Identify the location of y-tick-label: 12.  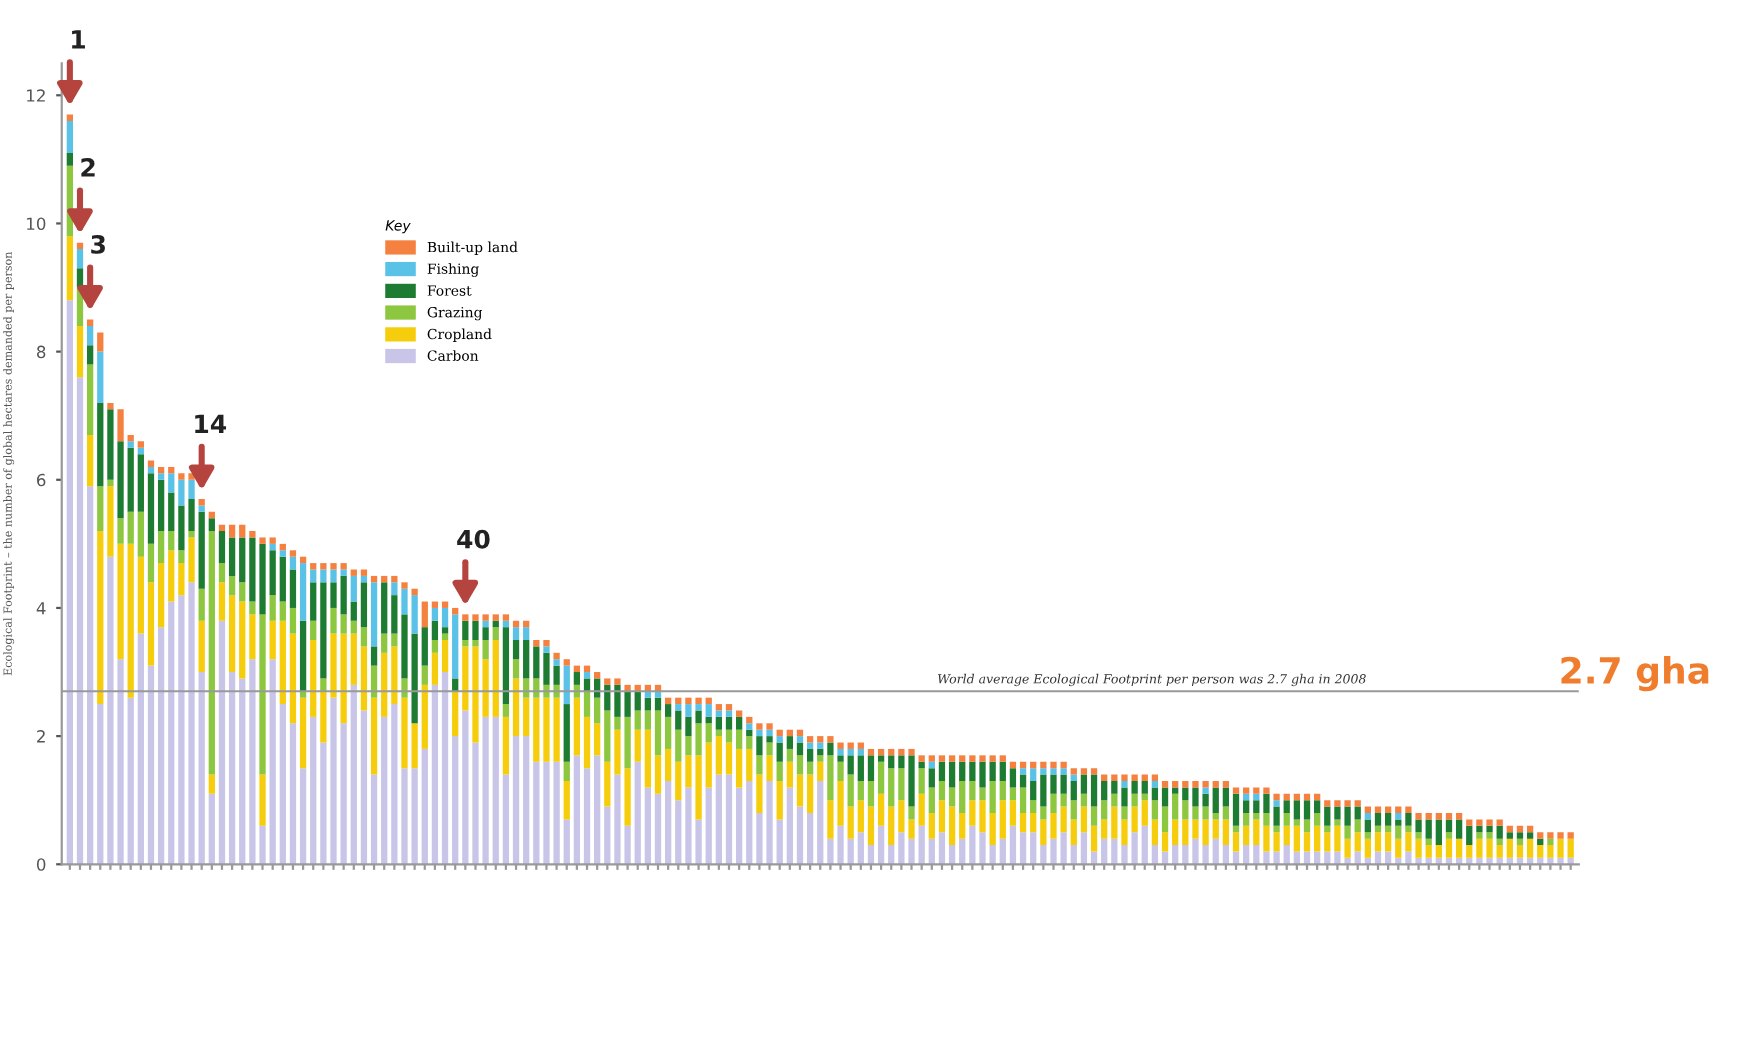
(36, 95).